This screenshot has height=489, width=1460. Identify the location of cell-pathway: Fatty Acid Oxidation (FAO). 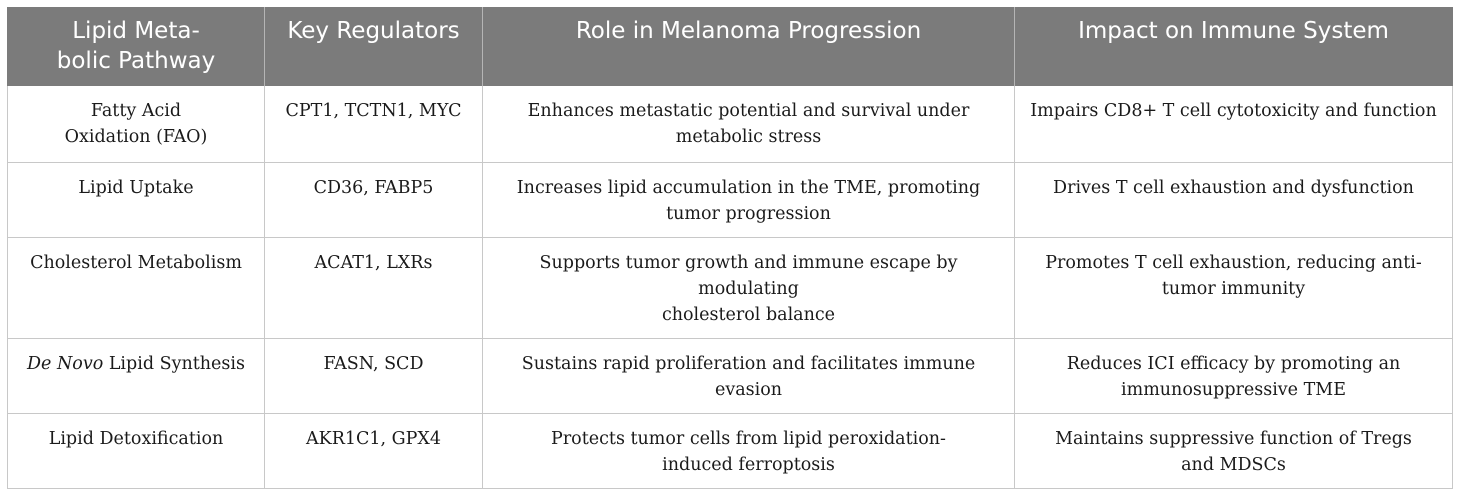
(136, 124).